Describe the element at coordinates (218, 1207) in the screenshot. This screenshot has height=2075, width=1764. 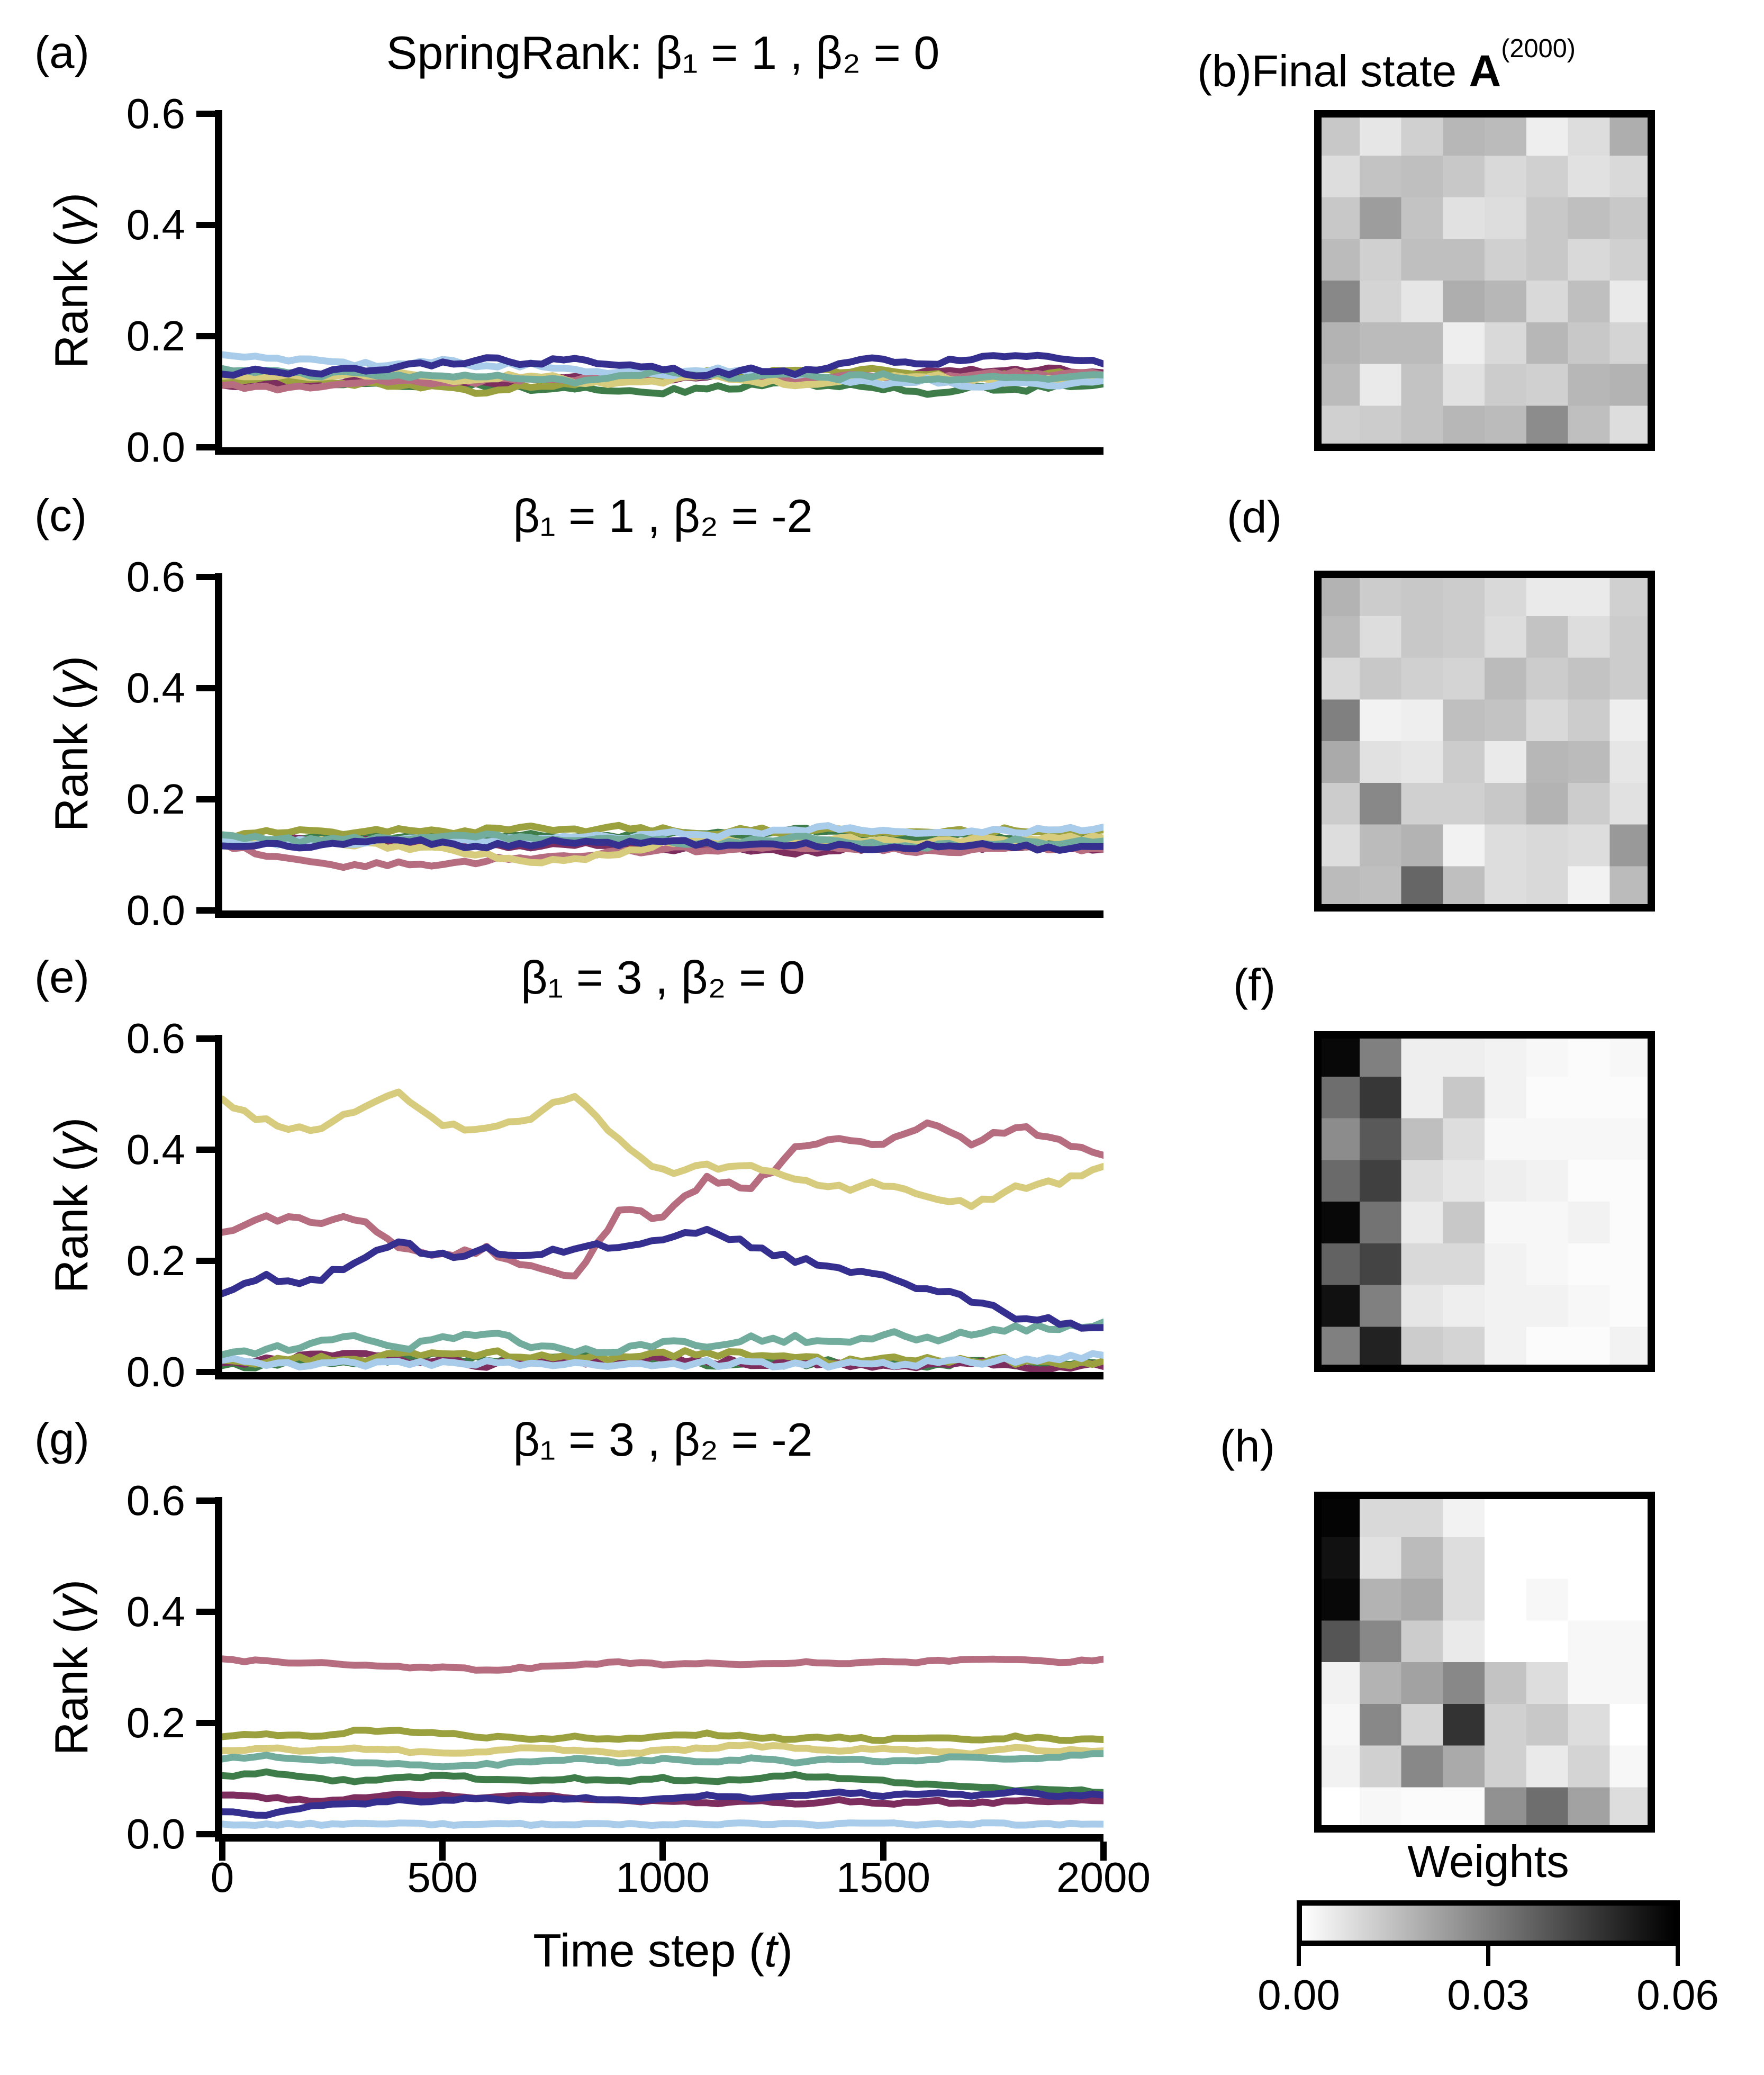
I see `y-axis-spine` at that location.